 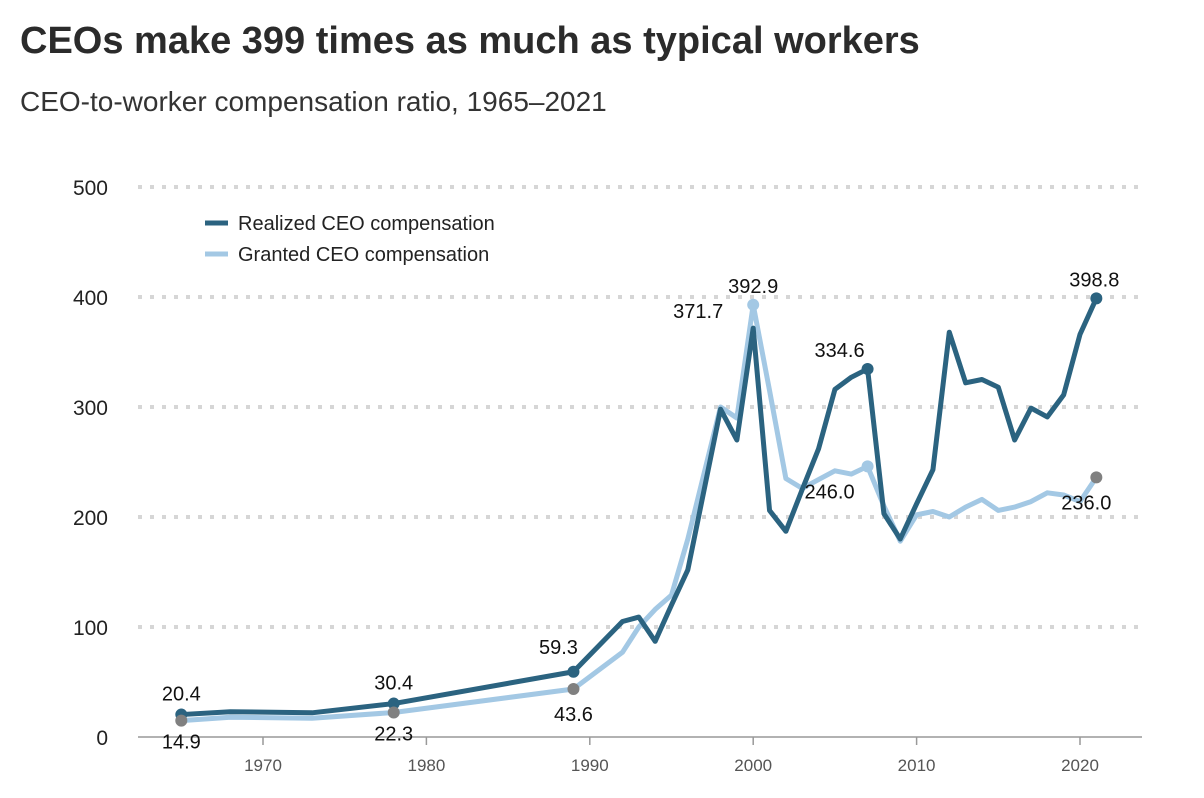 I want to click on data-label: 334.6, so click(x=840, y=351).